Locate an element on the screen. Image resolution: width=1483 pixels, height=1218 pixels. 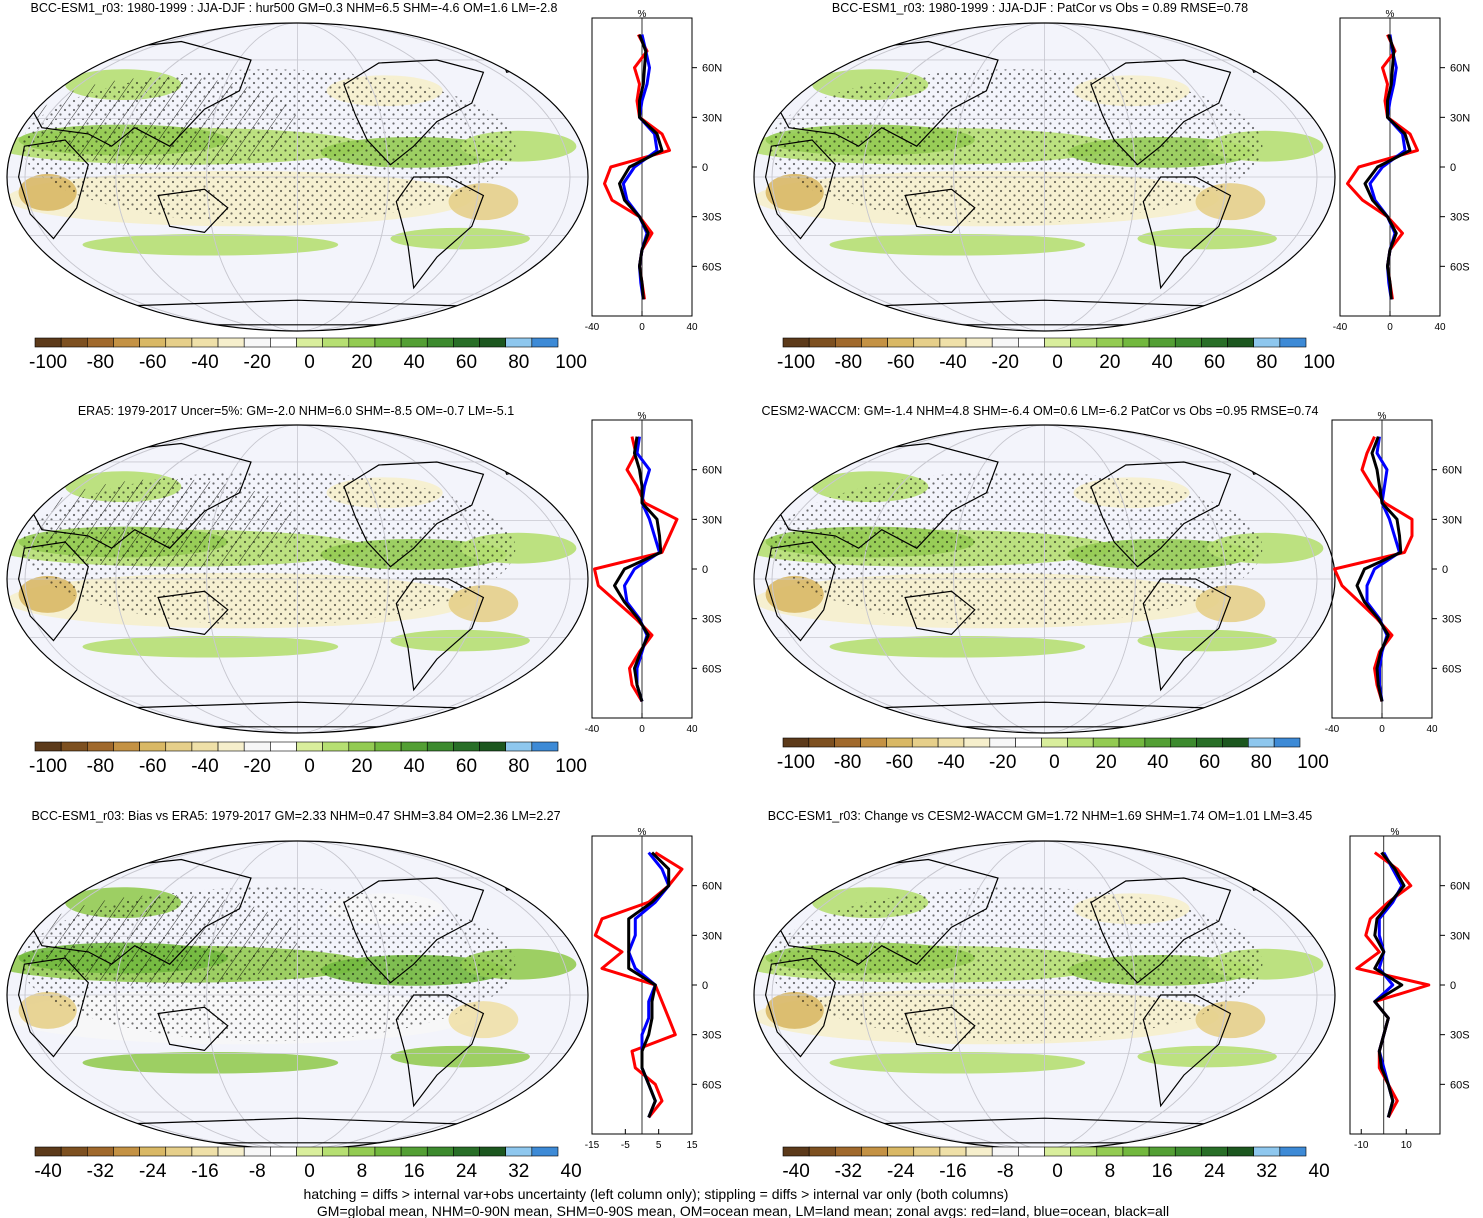
colorbar-label: 60 is located at coordinates (466, 766).